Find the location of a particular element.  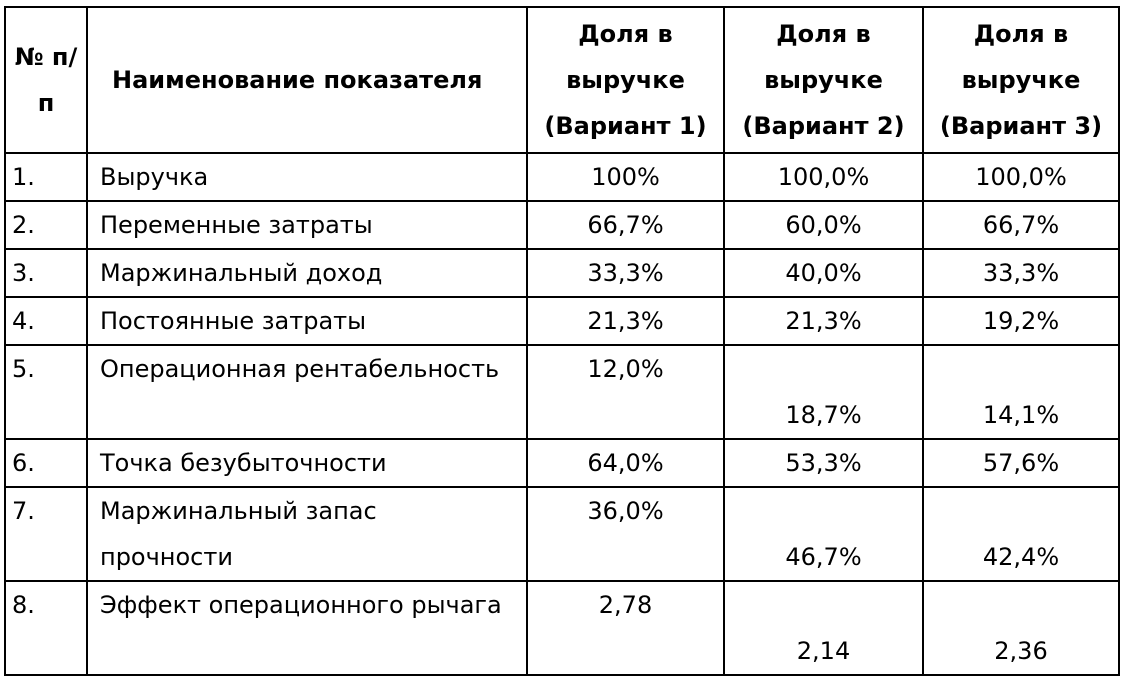

variant-3-value: 19,2% is located at coordinates (1021, 321).